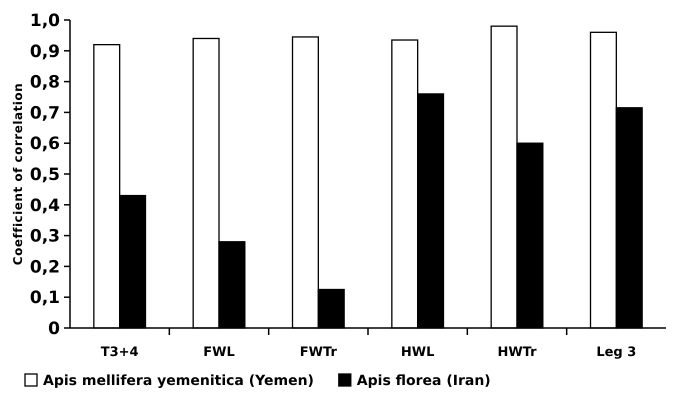 The image size is (676, 403). Describe the element at coordinates (45, 267) in the screenshot. I see `y-tick-label: 0,2` at that location.